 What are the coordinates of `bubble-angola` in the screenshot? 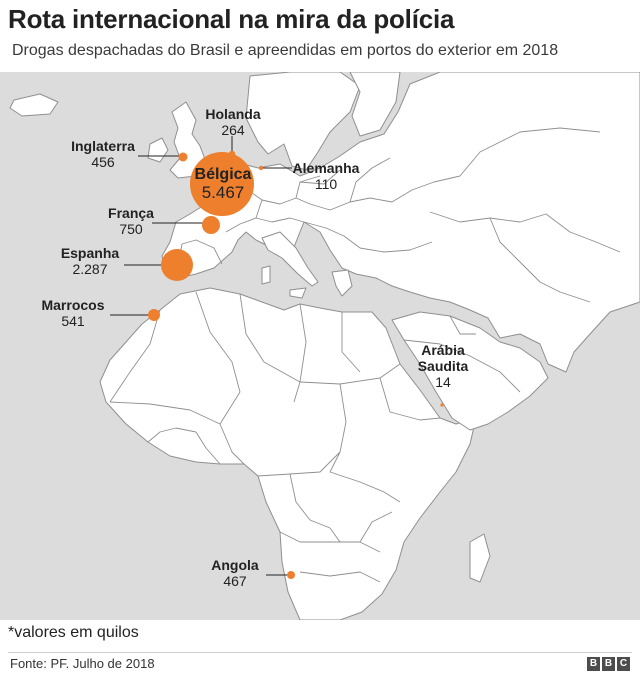 It's located at (291, 575).